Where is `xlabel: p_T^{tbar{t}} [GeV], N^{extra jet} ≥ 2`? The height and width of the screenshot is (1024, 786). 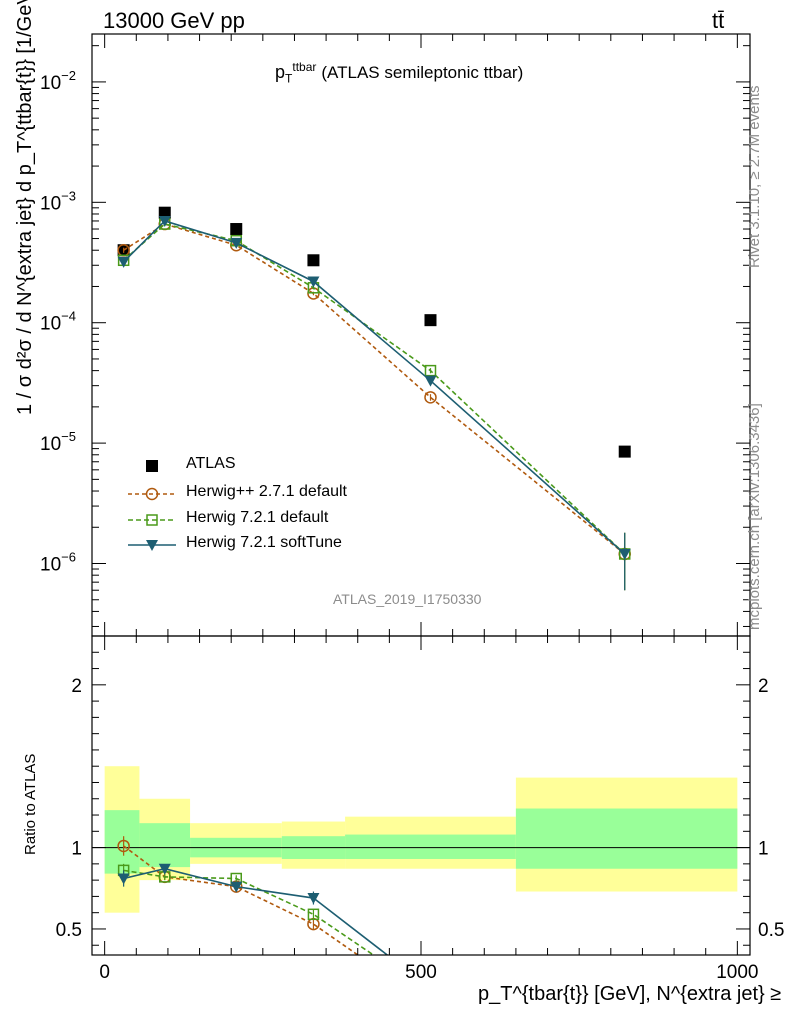 xlabel: p_T^{tbar{t}} [GeV], N^{extra jet} ≥ 2 is located at coordinates (632, 994).